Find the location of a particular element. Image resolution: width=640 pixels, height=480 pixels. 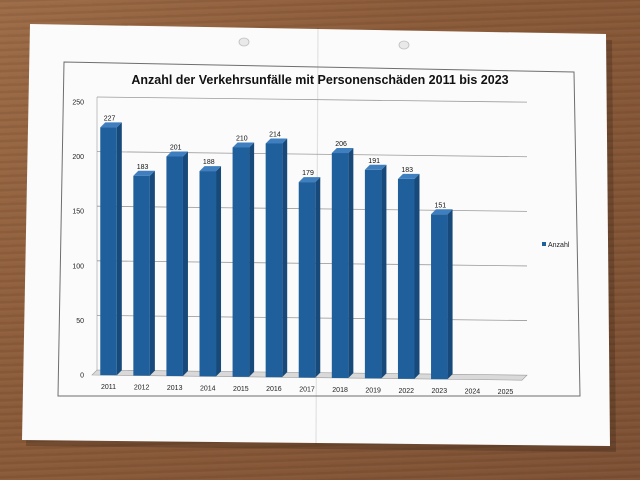

data-label: 179 is located at coordinates (308, 173).